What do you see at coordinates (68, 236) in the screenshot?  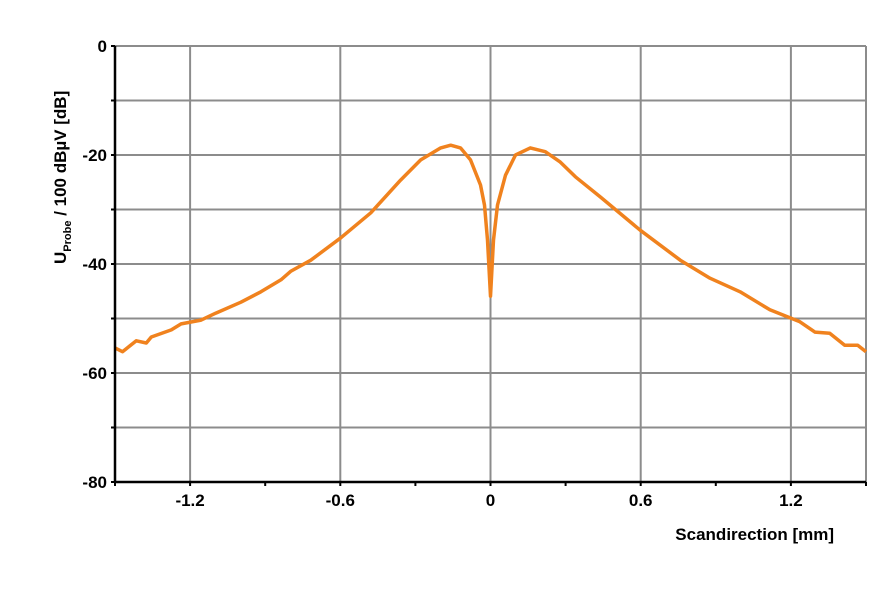 I see `y-axis-label-subscript: Probe` at bounding box center [68, 236].